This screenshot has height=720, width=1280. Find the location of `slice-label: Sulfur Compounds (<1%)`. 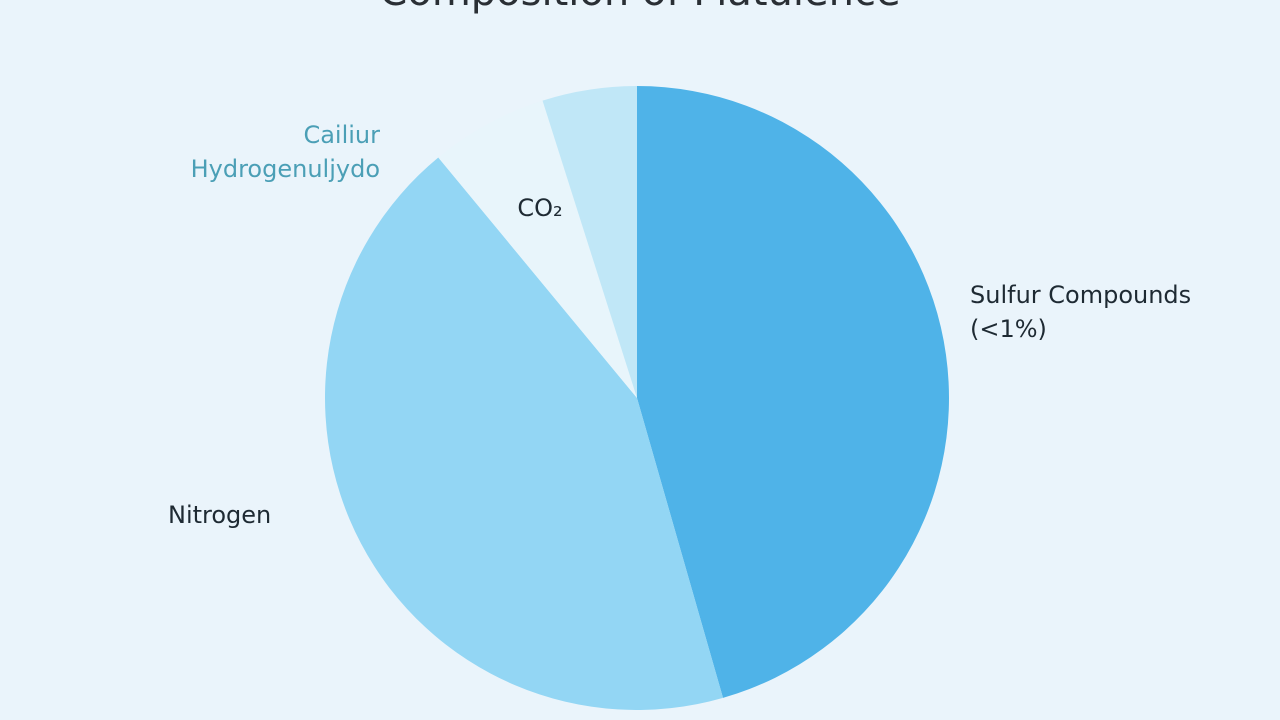

slice-label: Sulfur Compounds (<1%) is located at coordinates (1080, 312).